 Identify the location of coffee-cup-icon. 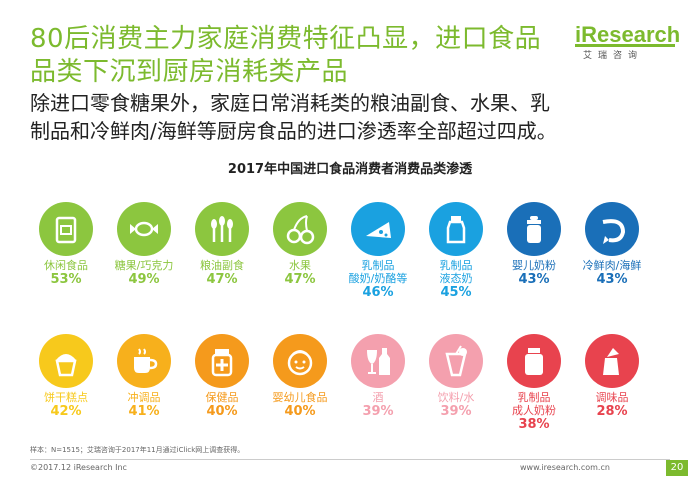
(146, 360).